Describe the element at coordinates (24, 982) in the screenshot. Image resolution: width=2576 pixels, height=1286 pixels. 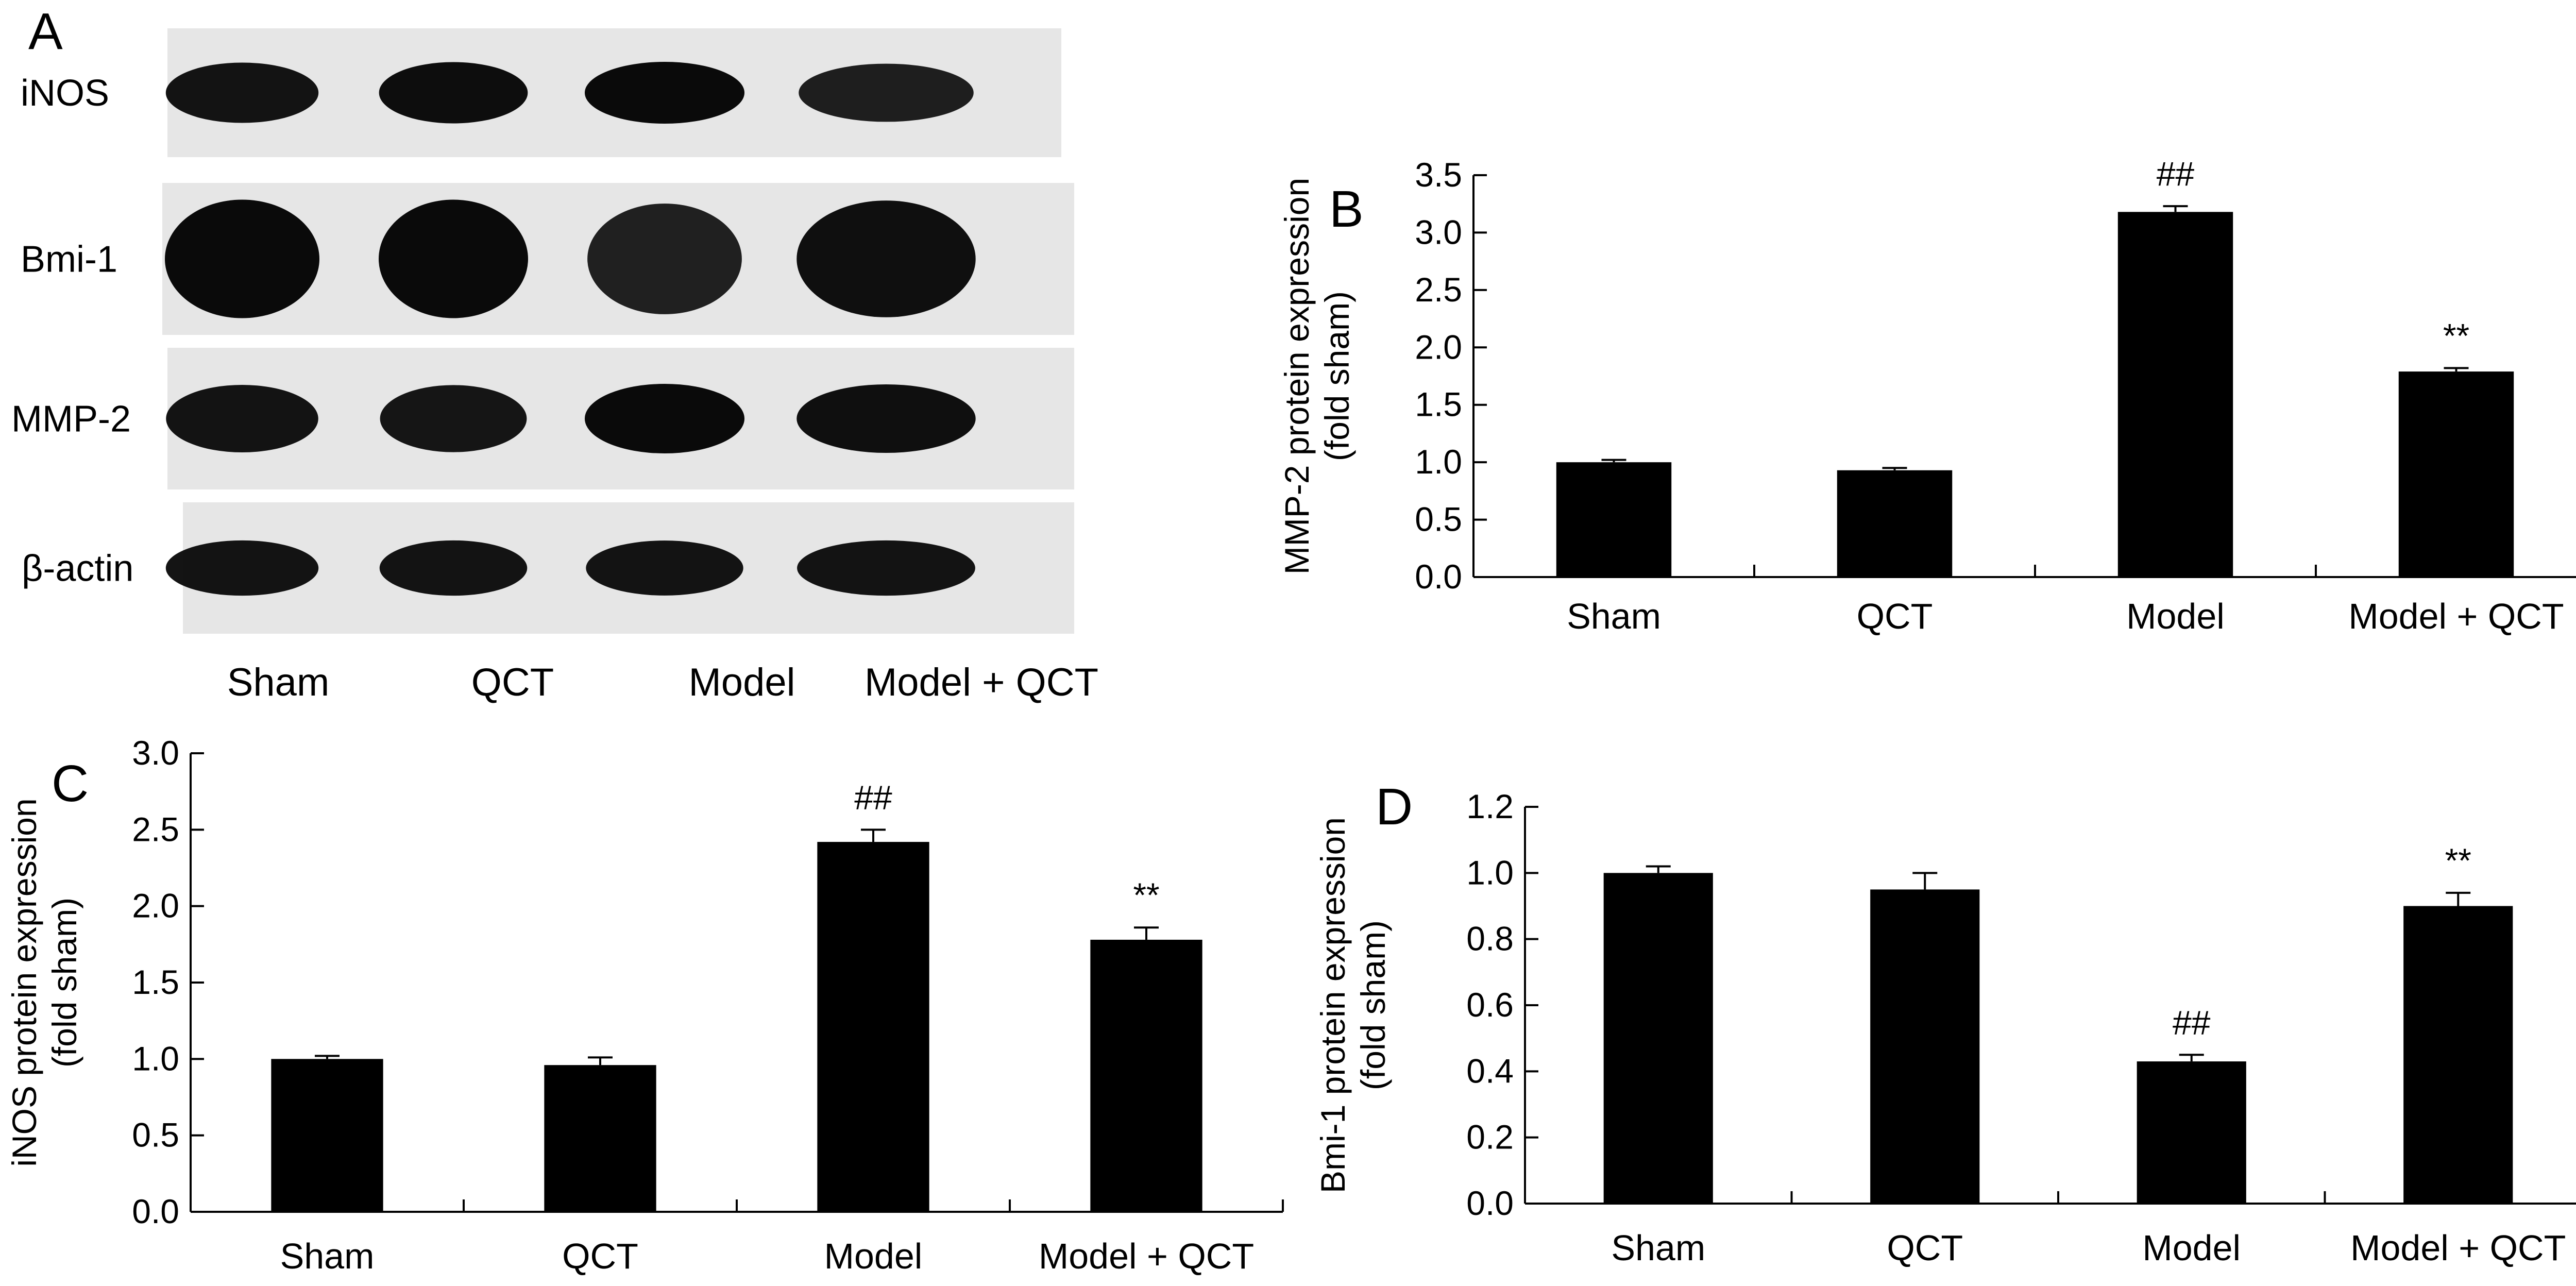
I see `chart-c-y-axis-title: iNOS protein expression` at that location.